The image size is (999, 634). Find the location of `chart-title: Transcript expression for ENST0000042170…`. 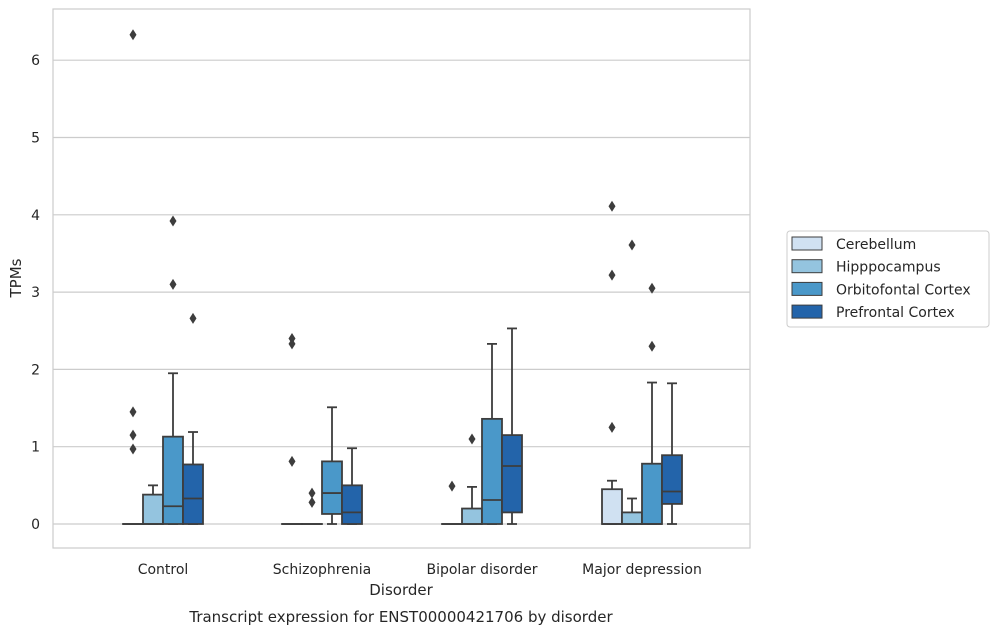

chart-title: Transcript expression for ENST0000042170… is located at coordinates (400, 617).